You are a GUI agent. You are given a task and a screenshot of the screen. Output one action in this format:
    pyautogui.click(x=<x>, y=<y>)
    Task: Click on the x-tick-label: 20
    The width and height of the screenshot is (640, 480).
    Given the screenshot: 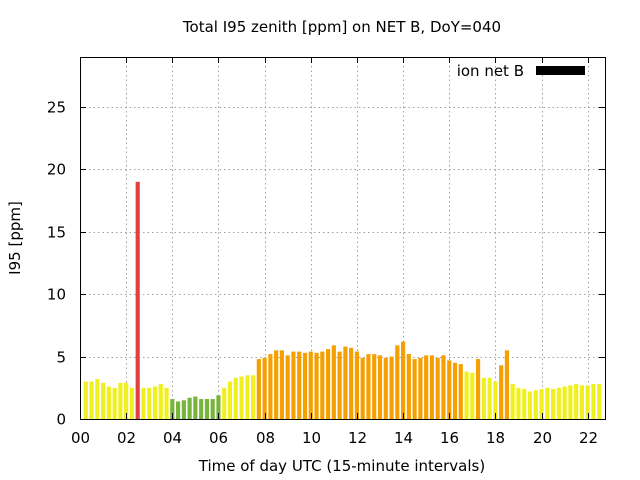 What is the action you would take?
    pyautogui.click(x=542, y=438)
    